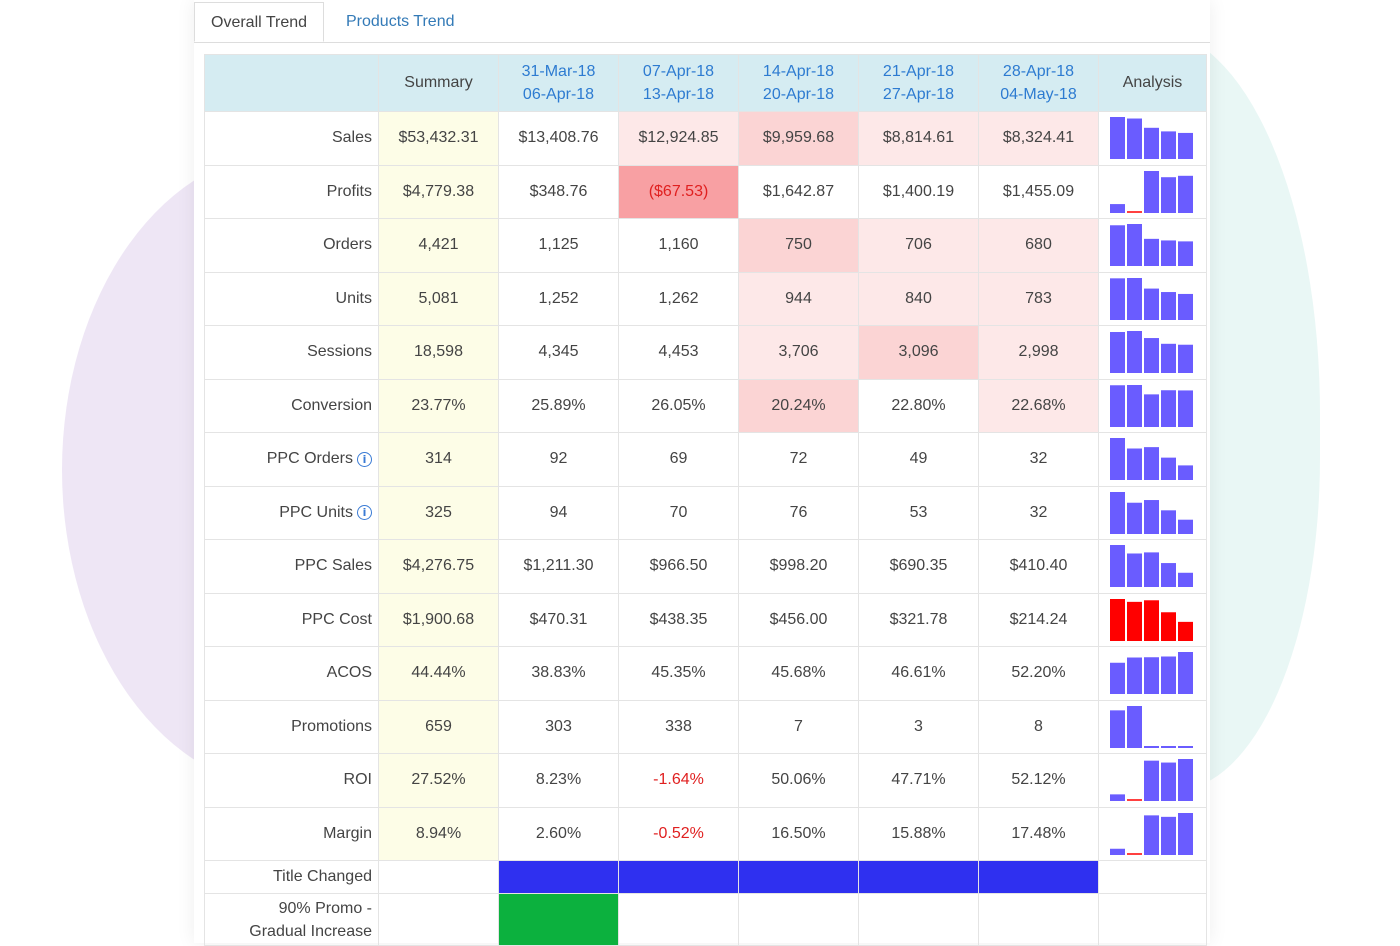 The height and width of the screenshot is (946, 1400). I want to click on week-value-cell: 2.60%, so click(558, 833).